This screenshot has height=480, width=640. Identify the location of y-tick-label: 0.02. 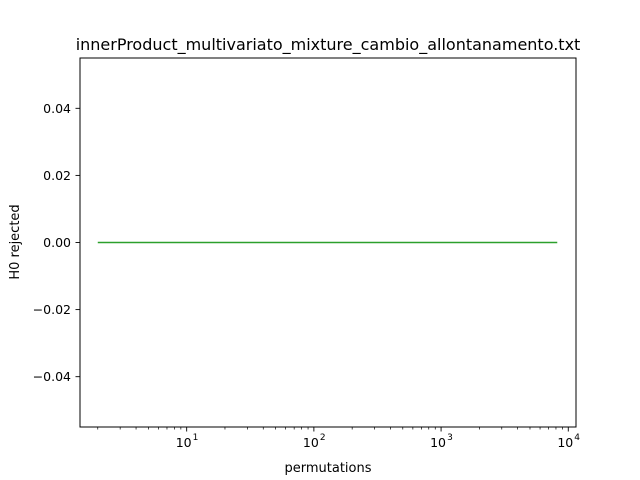
(57, 175).